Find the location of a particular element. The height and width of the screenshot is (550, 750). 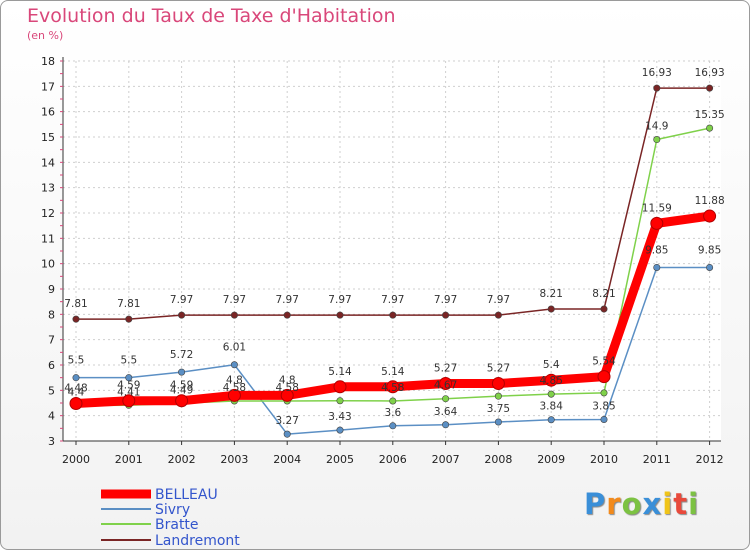

data-label: 6.01 is located at coordinates (234, 348).